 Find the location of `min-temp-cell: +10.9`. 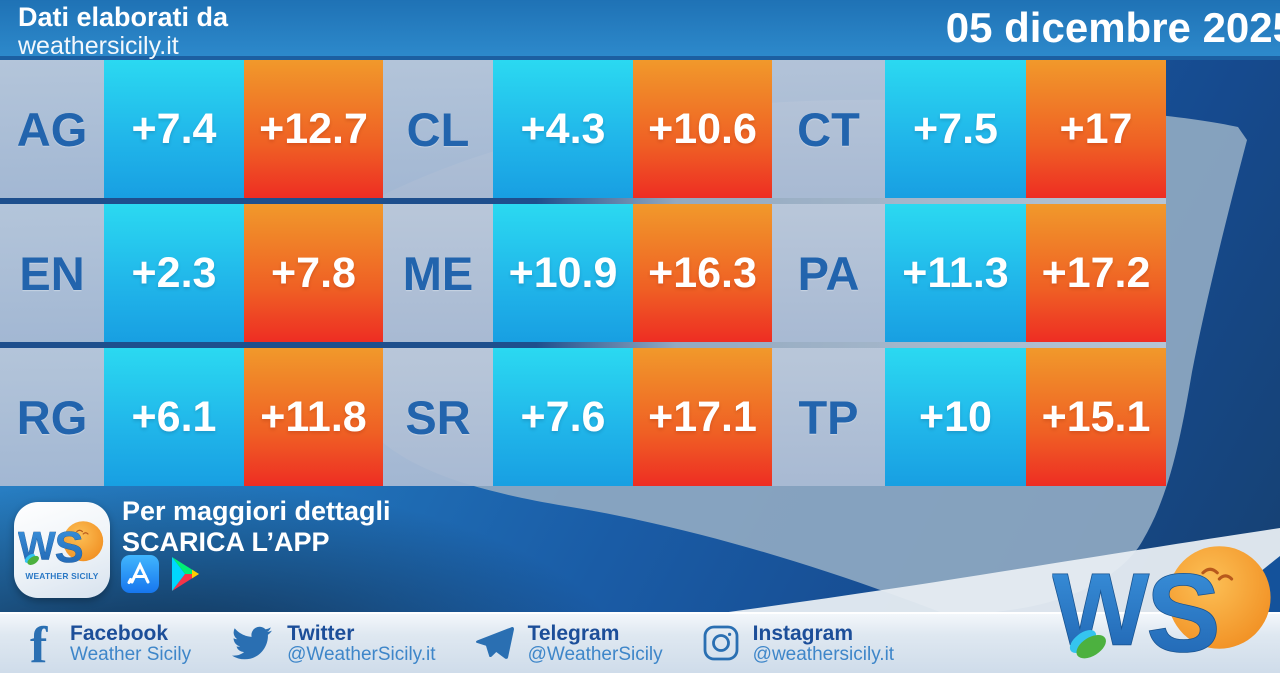

min-temp-cell: +10.9 is located at coordinates (563, 273).